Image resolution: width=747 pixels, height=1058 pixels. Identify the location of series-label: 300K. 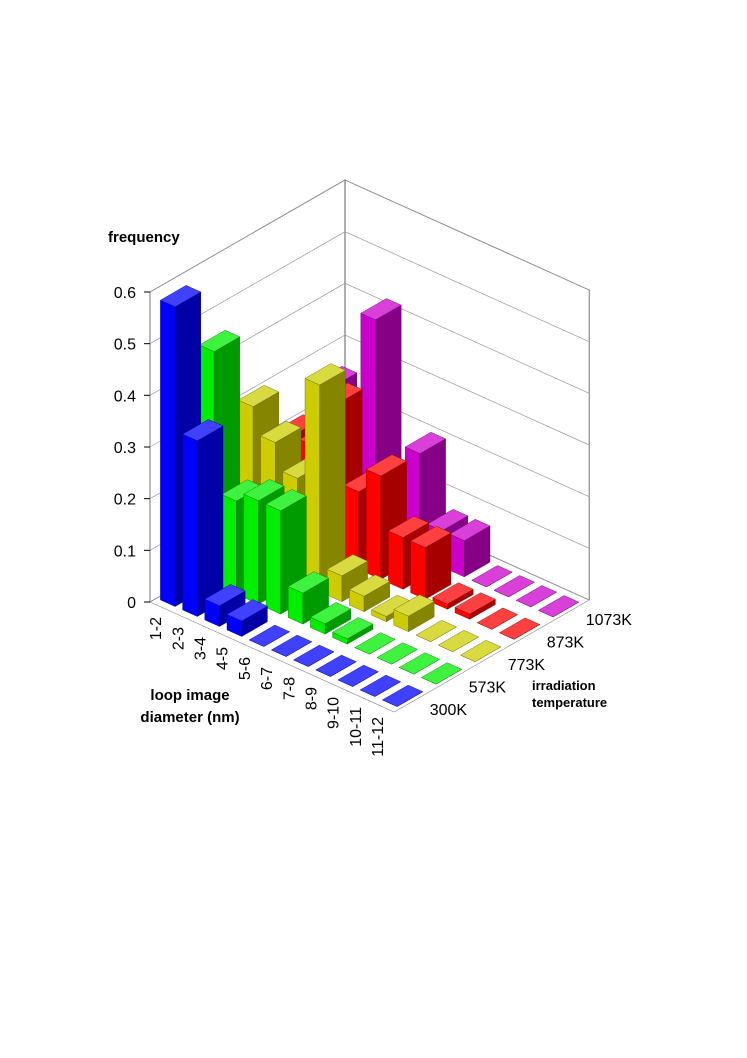
(449, 710).